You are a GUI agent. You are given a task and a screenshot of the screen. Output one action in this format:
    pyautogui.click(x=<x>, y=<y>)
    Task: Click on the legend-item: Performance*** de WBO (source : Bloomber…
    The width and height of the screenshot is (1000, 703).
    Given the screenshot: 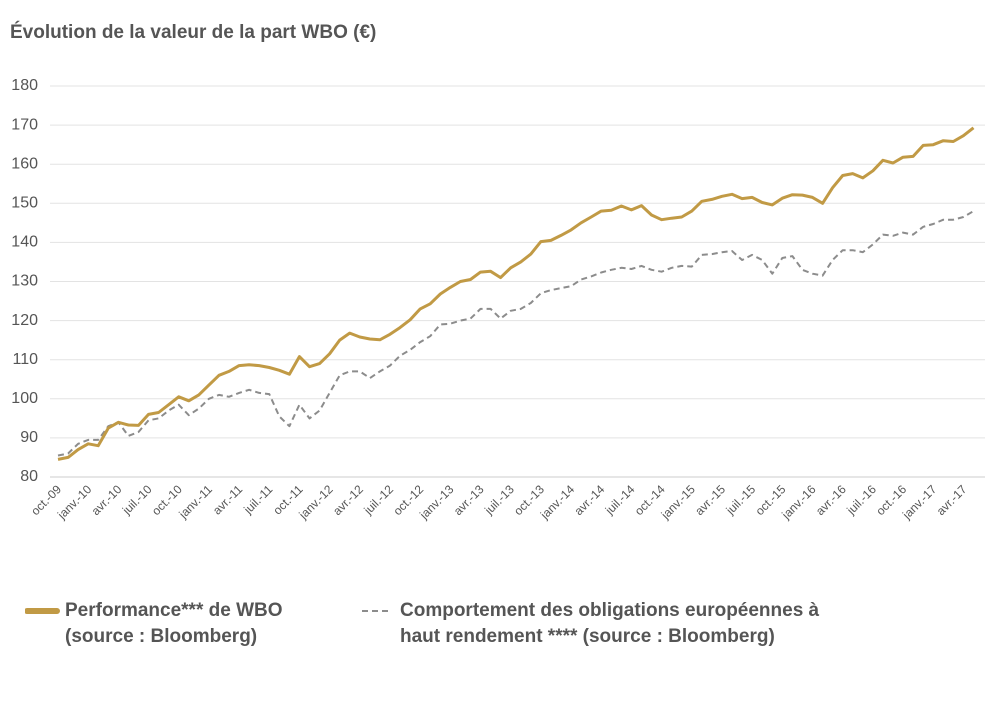 What is the action you would take?
    pyautogui.click(x=170, y=624)
    